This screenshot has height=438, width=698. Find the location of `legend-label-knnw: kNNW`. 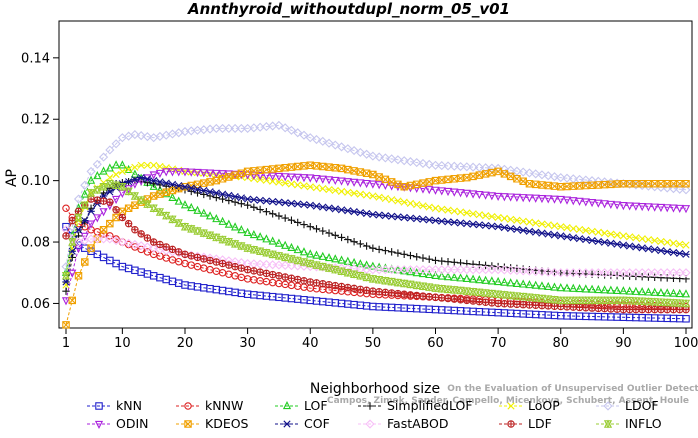

legend-label-knnw: kNNW is located at coordinates (224, 405).